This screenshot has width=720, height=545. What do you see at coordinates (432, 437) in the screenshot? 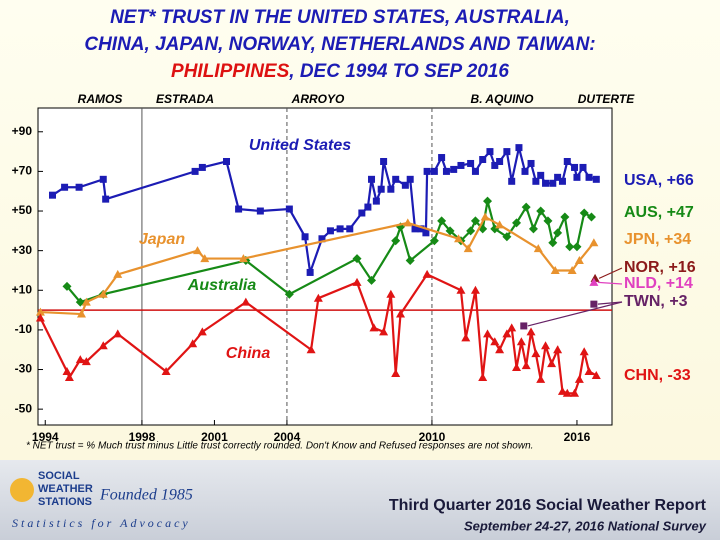
I see `x-tick-label: 2010` at bounding box center [432, 437].